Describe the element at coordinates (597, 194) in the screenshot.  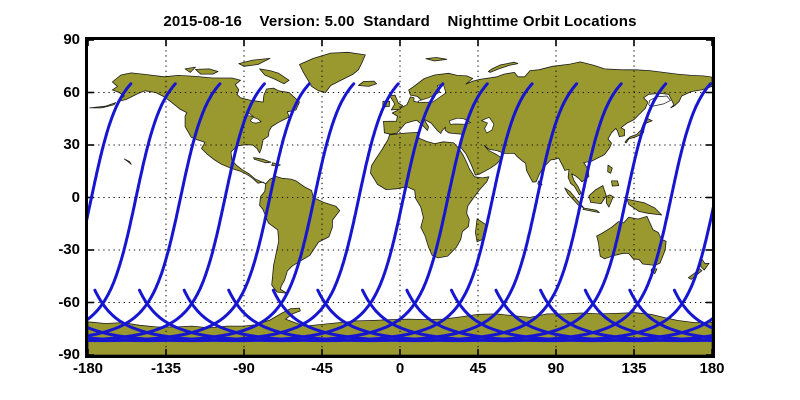
I see `land-borneo` at that location.